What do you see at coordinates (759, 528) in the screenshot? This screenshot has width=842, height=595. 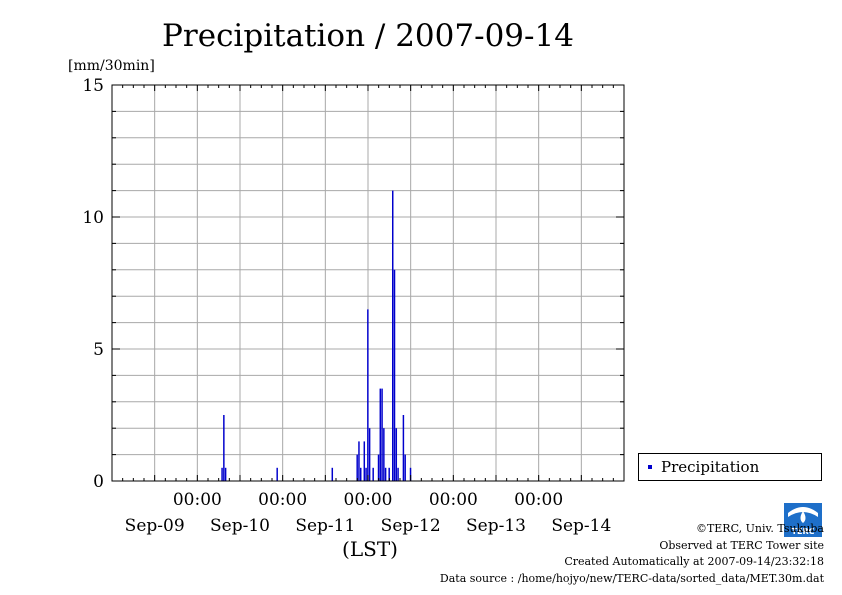 I see `copyright-line: ©TERC, Univ. Tsukuba` at bounding box center [759, 528].